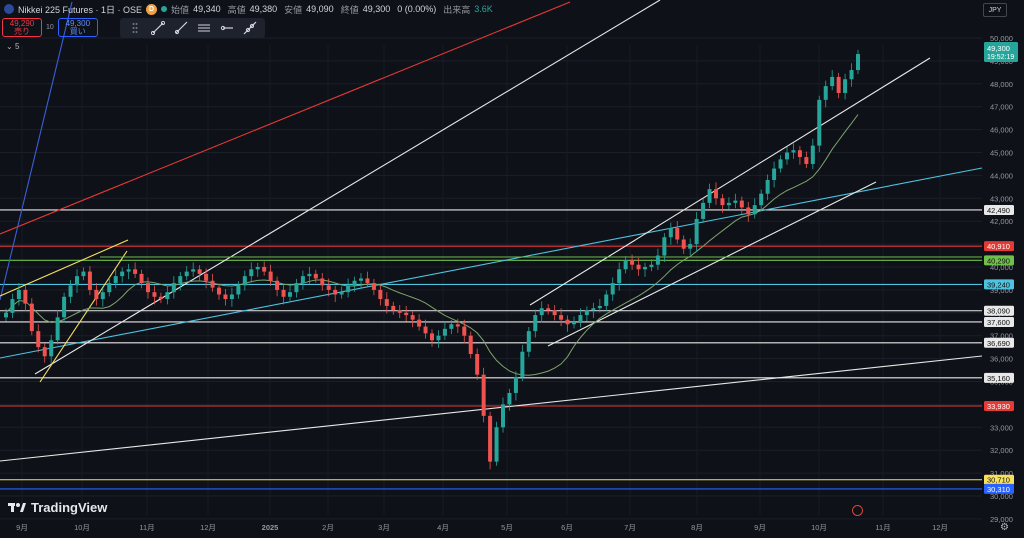 The height and width of the screenshot is (538, 1024). I want to click on price-tick-label: 46,000, so click(1001, 130).